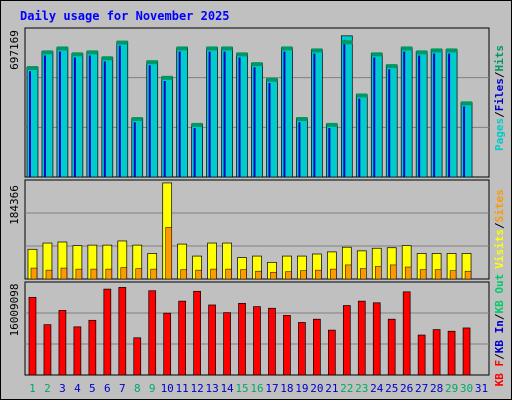 The image size is (512, 400). What do you see at coordinates (122, 388) in the screenshot?
I see `x-tick-label: 7` at bounding box center [122, 388].